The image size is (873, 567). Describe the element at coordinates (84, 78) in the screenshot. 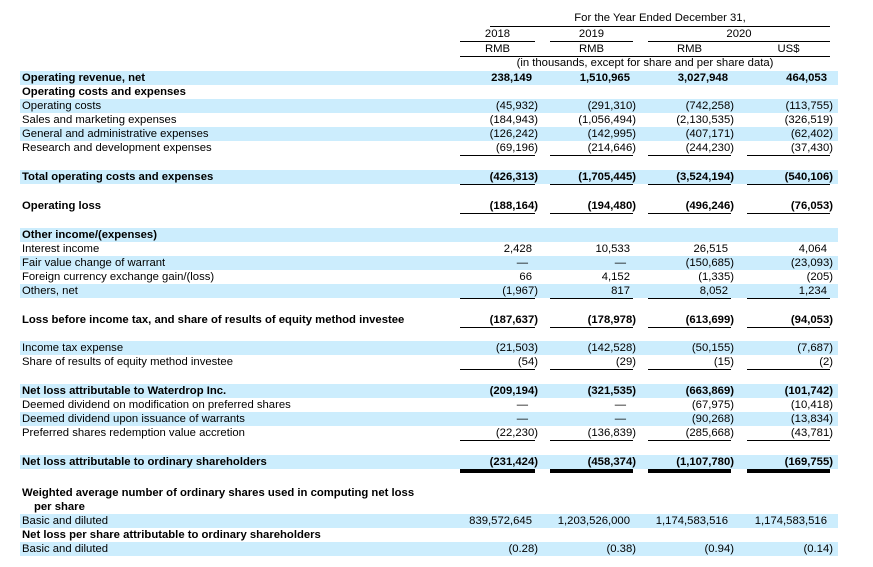

I see `row-label: Operating revenue, net` at that location.